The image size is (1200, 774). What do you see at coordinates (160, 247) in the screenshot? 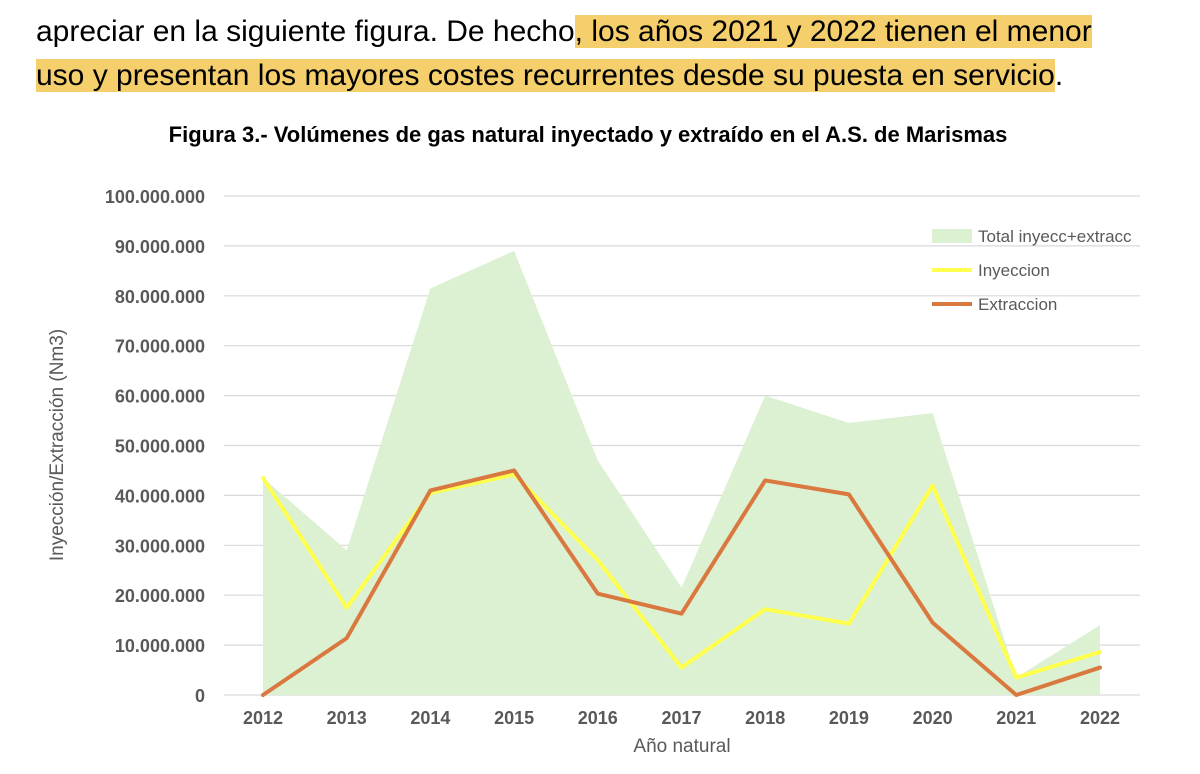
I see `y-tick-label: 90.000.000` at bounding box center [160, 247].